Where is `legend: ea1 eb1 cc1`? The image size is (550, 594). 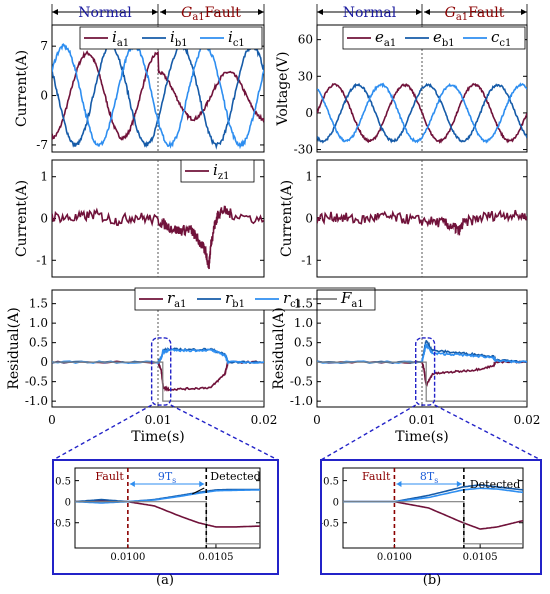 legend: ea1 eb1 cc1 is located at coordinates (434, 38).